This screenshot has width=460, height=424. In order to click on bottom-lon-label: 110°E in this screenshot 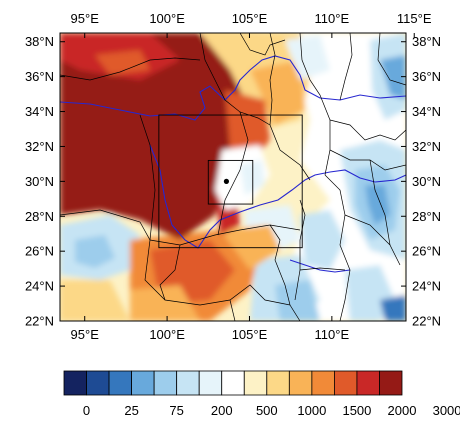, I will do `click(332, 334)`.